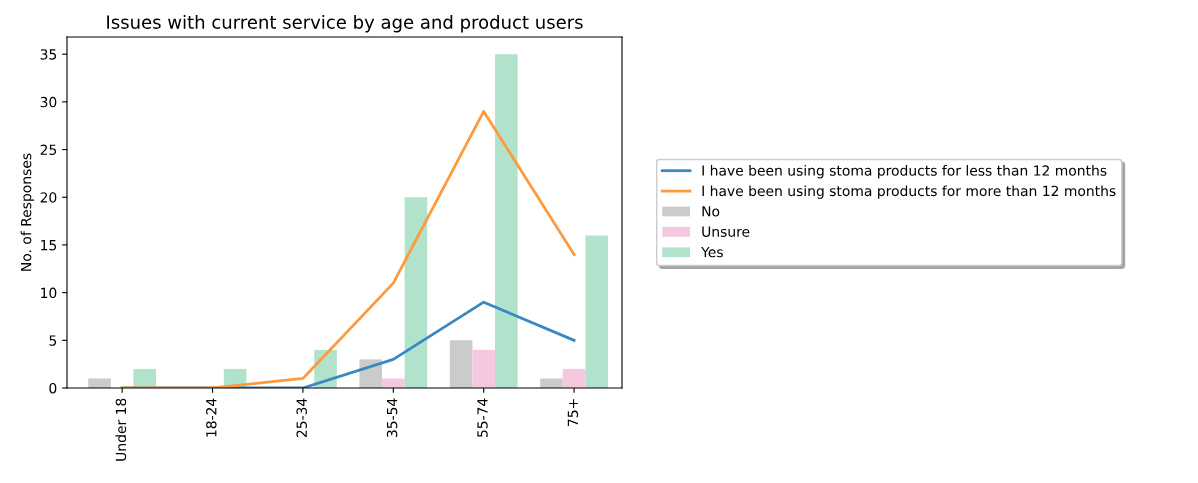  What do you see at coordinates (211, 417) in the screenshot?
I see `x-tick-label: 18-24` at bounding box center [211, 417].